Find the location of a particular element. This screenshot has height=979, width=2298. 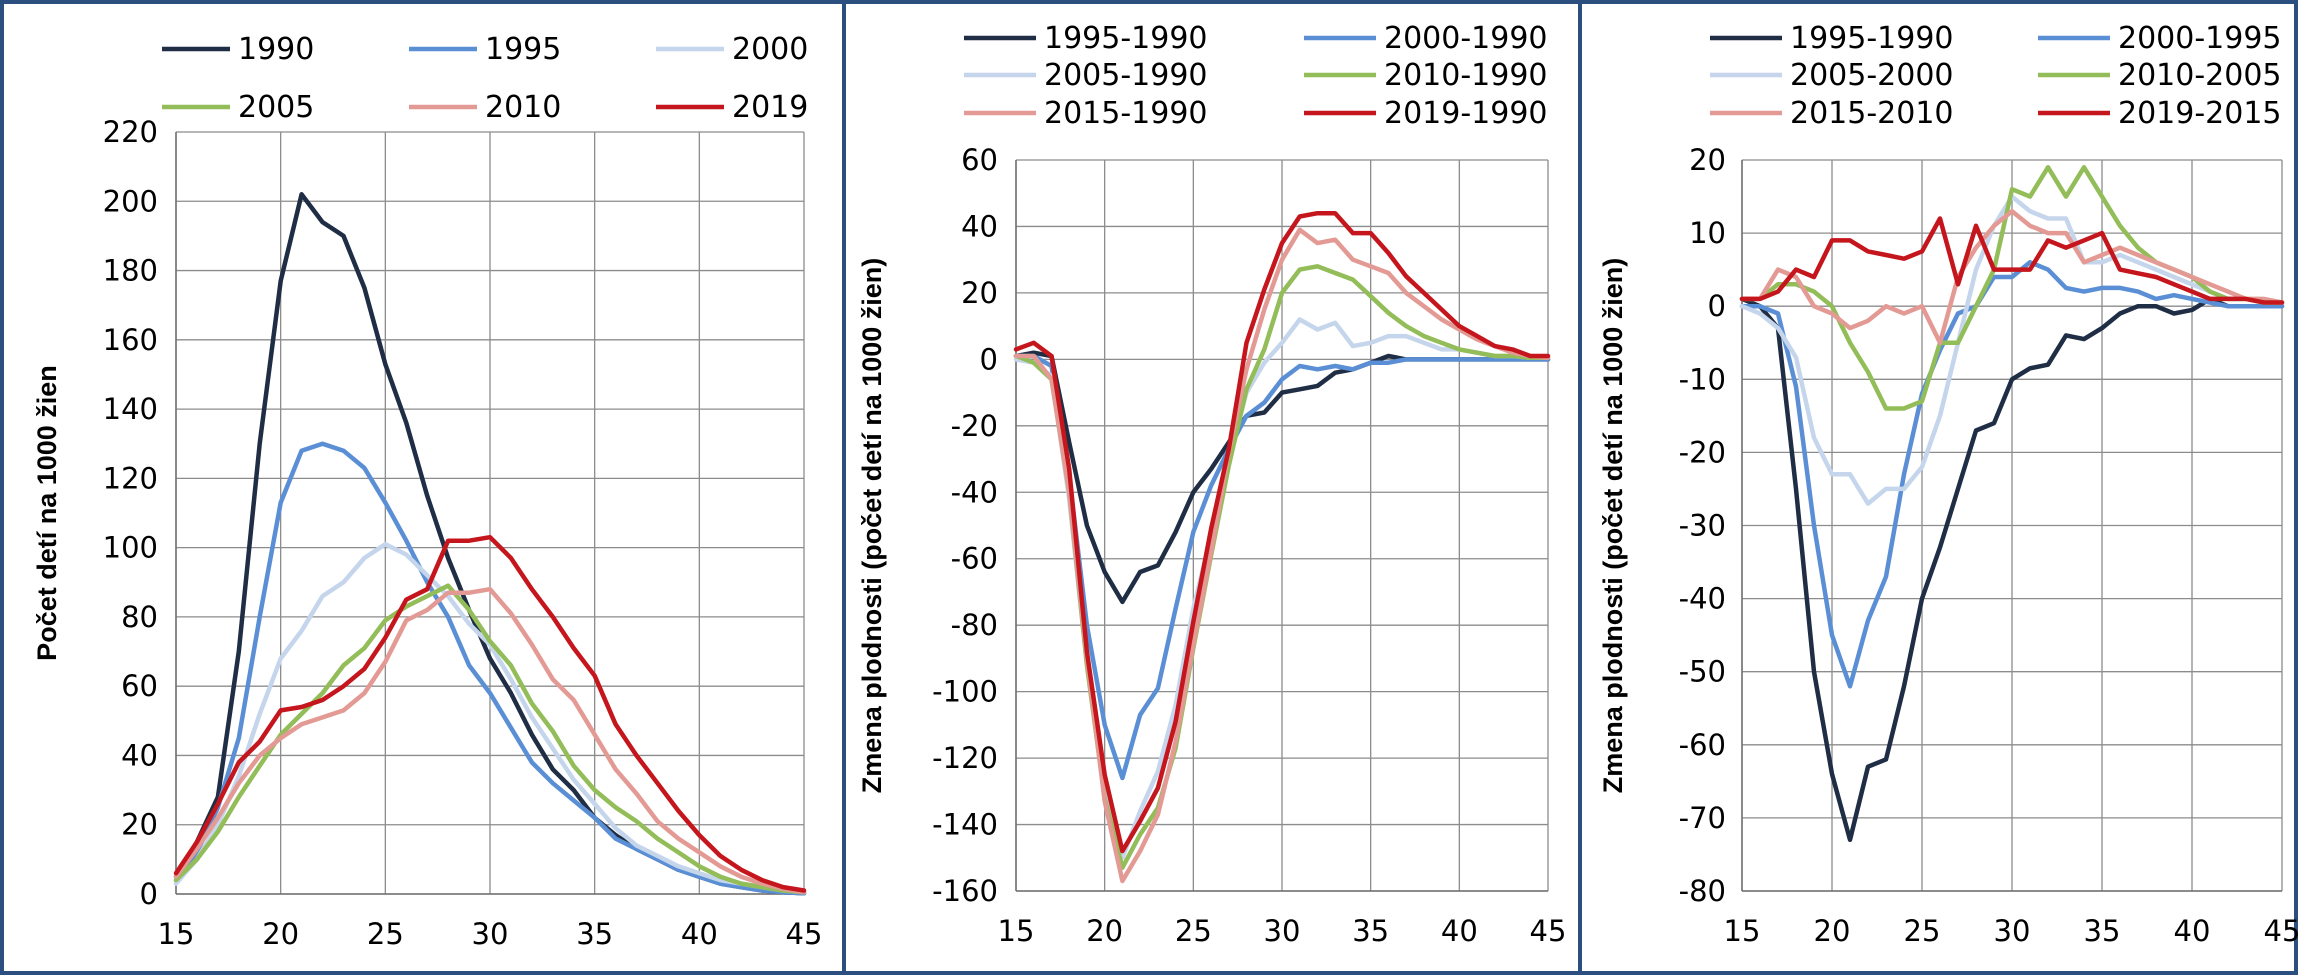

legend-label-2019-2015: 2019-2015 is located at coordinates (2200, 113).